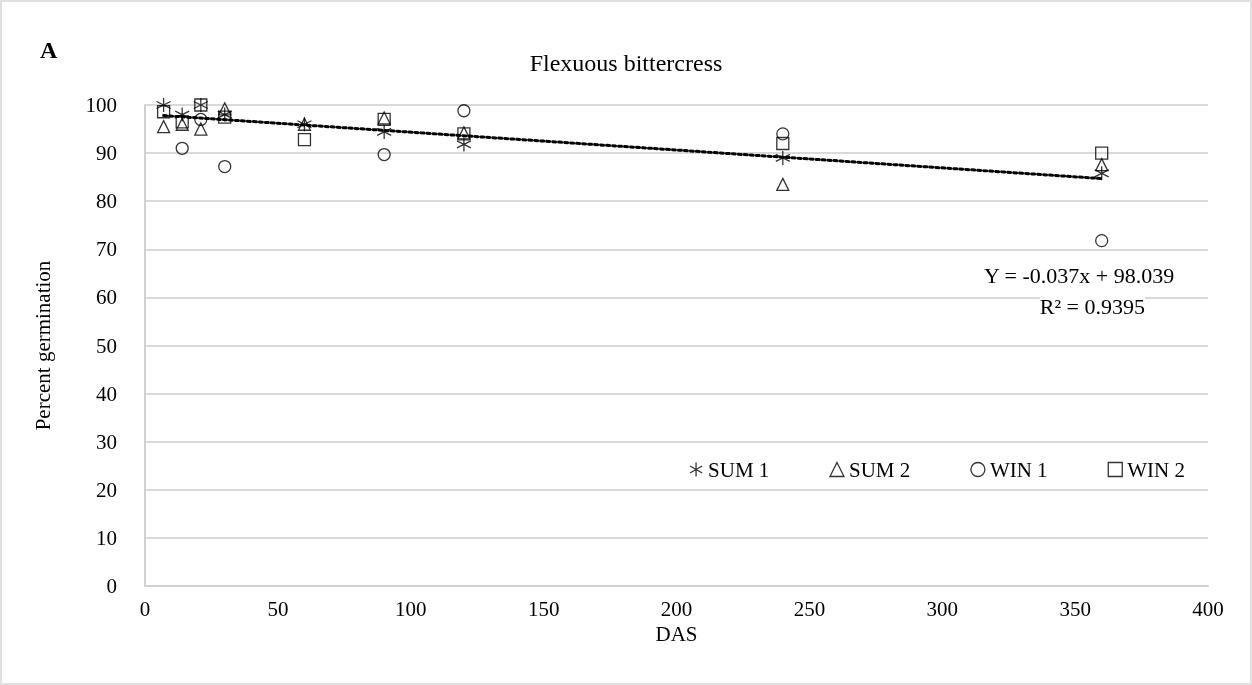 The image size is (1252, 685). I want to click on y-axis-title: Percent germination, so click(42, 345).